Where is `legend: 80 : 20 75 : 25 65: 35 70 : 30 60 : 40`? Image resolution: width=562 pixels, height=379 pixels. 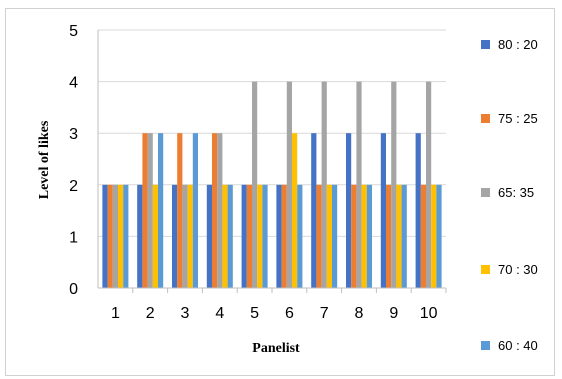 legend: 80 : 20 75 : 25 65: 35 70 : 30 60 : 40 is located at coordinates (509, 195).